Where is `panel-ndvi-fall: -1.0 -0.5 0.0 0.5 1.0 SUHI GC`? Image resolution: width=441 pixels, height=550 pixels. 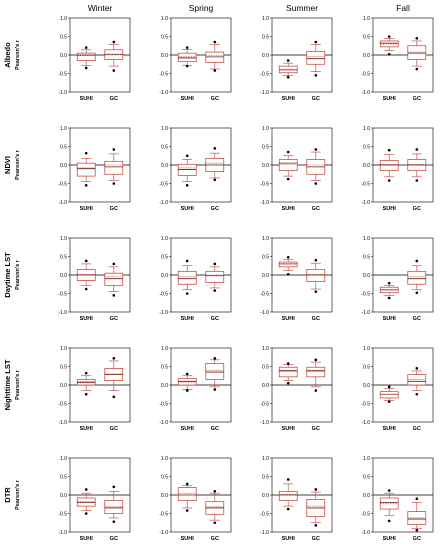 panel-ndvi-fall: -1.0 -0.5 0.0 0.5 1.0 SUHI GC is located at coordinates (397, 169).